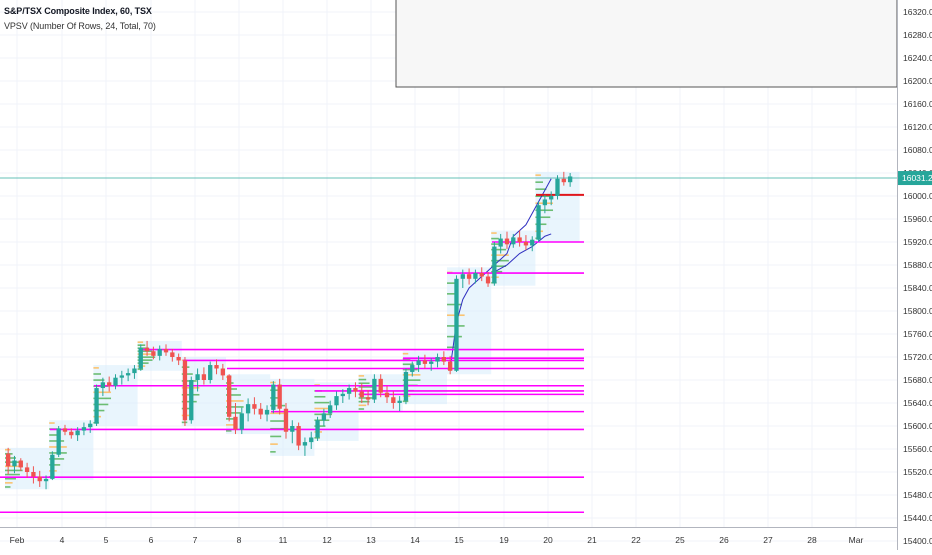 This screenshot has width=932, height=555. What do you see at coordinates (80, 26) in the screenshot?
I see `indicator-legend: VPSV (Number Of Rows, 24, Total, 70)` at bounding box center [80, 26].